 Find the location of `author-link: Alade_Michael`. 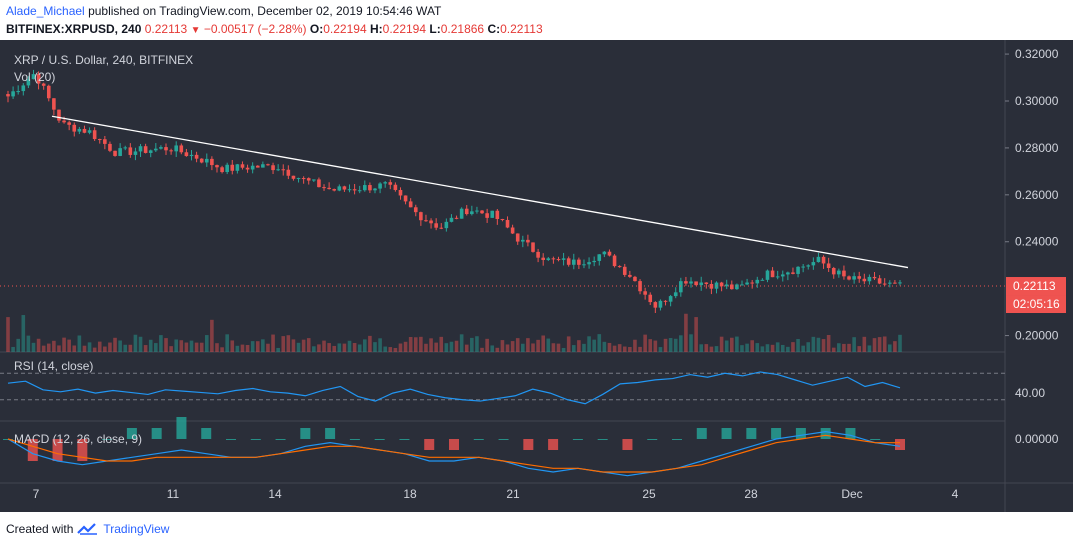

author-link: Alade_Michael is located at coordinates (45, 11).